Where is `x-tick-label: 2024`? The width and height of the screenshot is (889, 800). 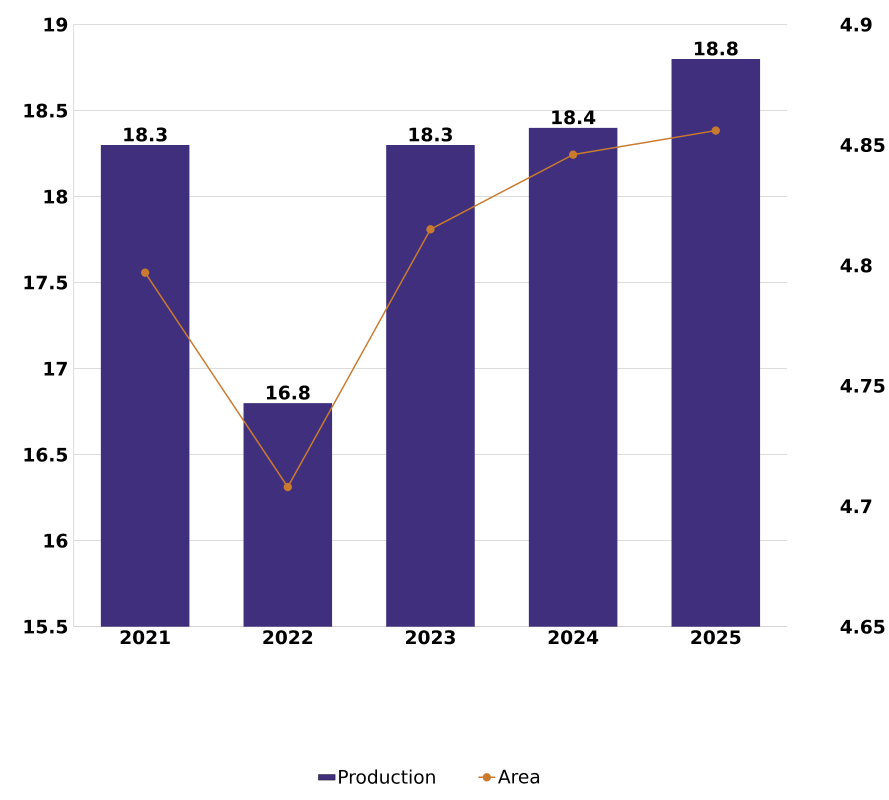
x-tick-label: 2024 is located at coordinates (573, 637).